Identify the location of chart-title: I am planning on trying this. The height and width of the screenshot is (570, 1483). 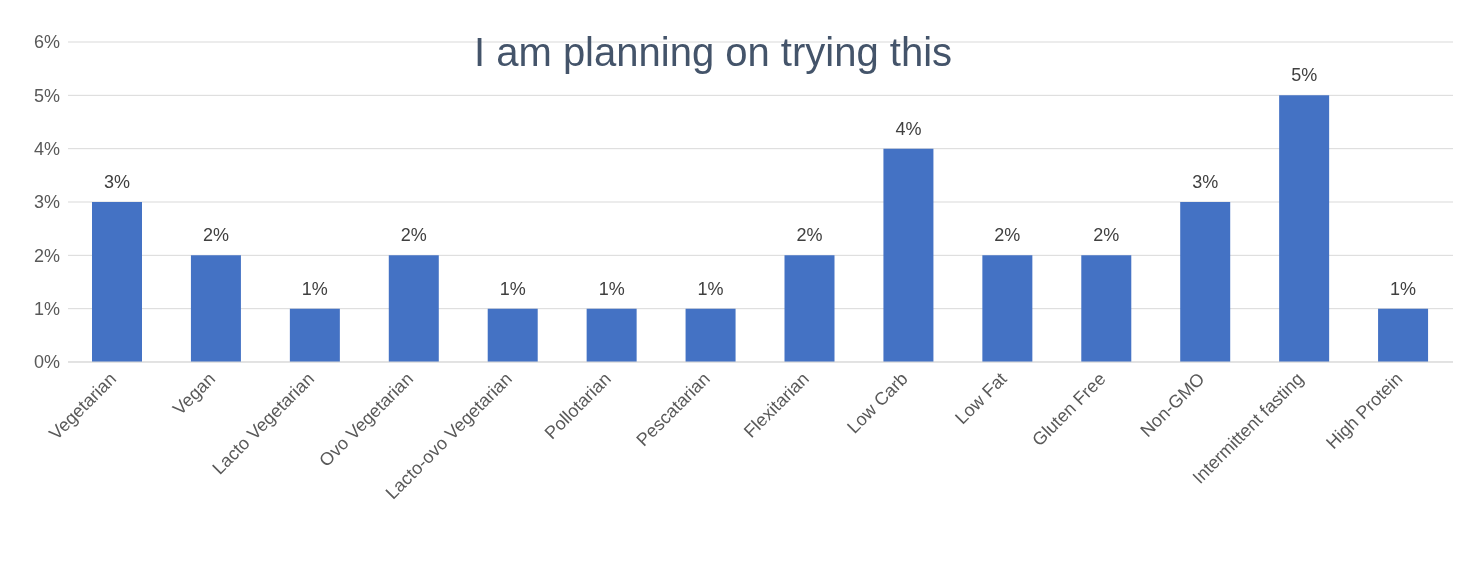
(713, 52).